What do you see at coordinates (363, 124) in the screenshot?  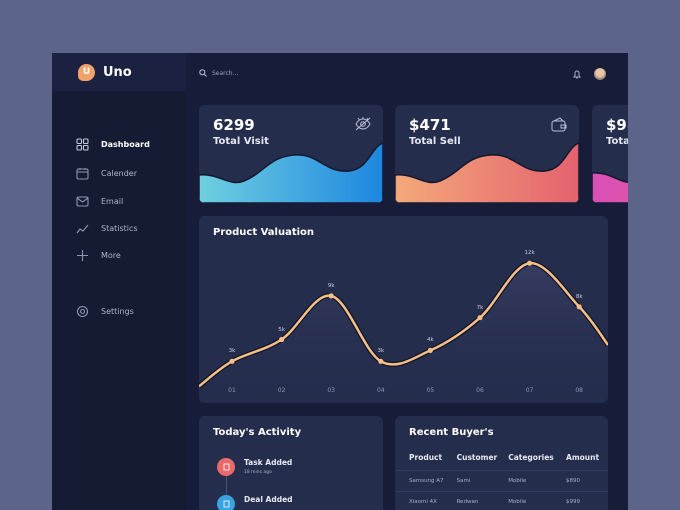 I see `eye-icon` at bounding box center [363, 124].